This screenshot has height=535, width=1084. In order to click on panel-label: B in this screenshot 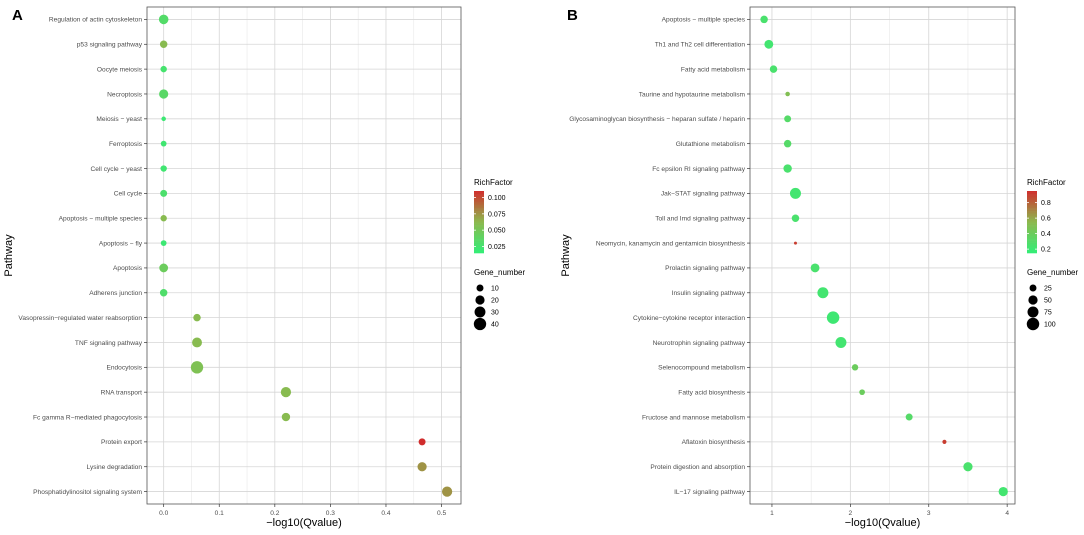, I will do `click(572, 15)`.